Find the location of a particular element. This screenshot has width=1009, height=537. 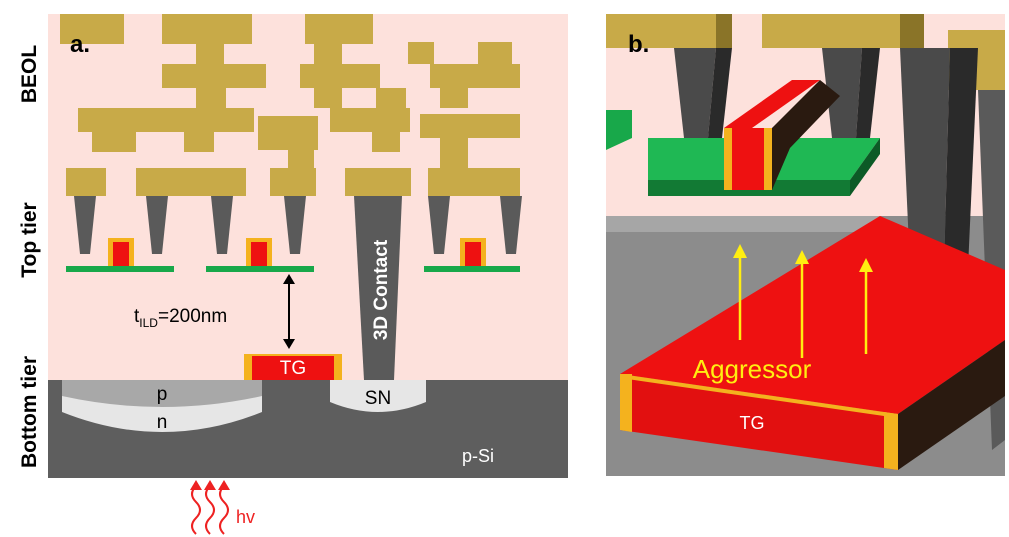

3d-contact is located at coordinates (378, 288).